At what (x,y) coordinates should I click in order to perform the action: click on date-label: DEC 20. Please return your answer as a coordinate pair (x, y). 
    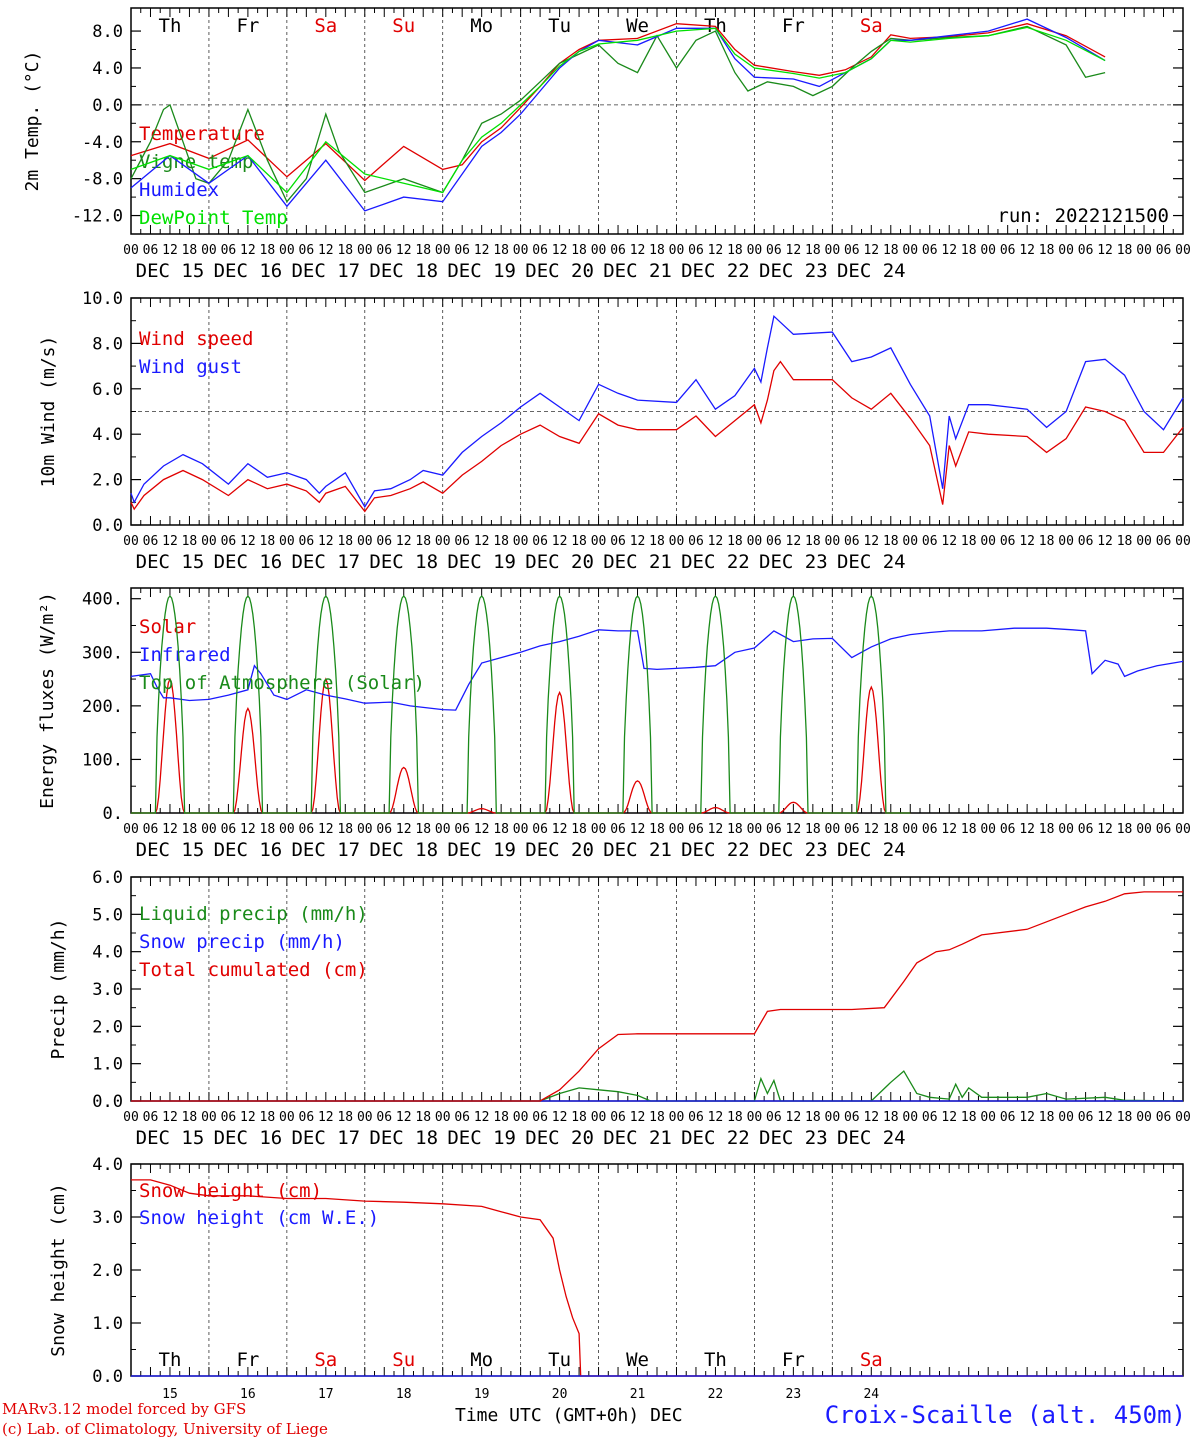
    Looking at the image, I should click on (559, 850).